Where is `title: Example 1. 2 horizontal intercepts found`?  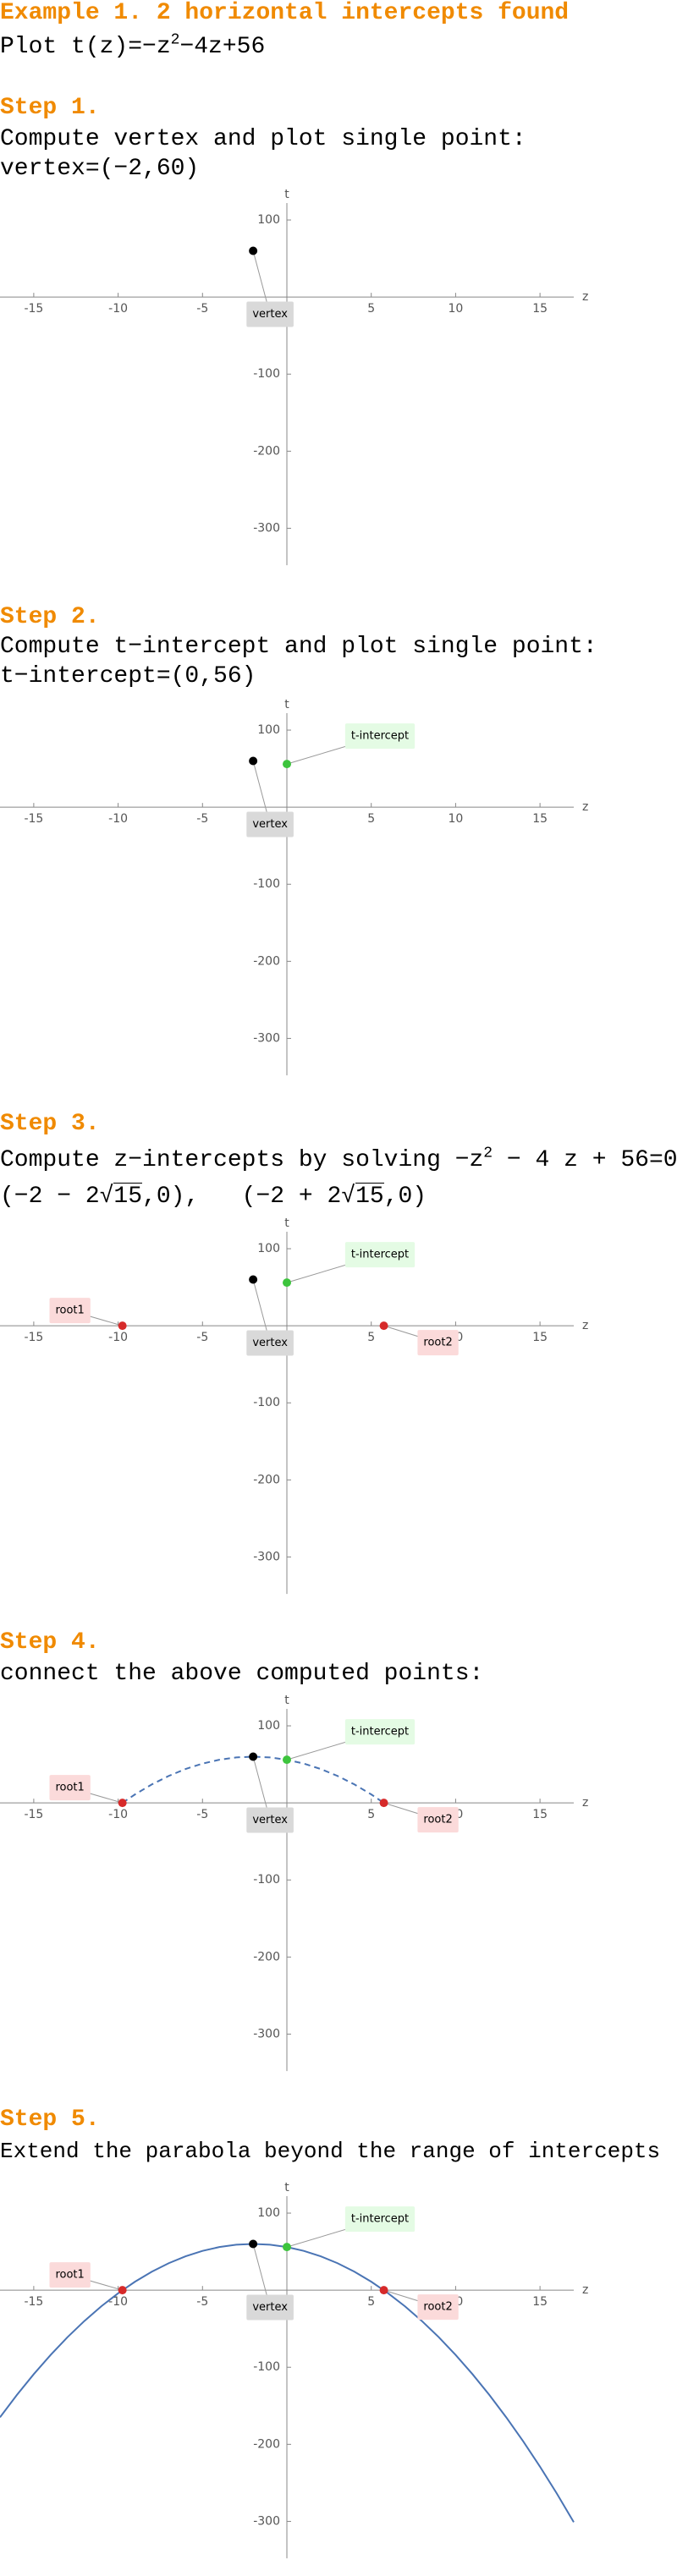
title: Example 1. 2 horizontal intercepts found is located at coordinates (285, 13).